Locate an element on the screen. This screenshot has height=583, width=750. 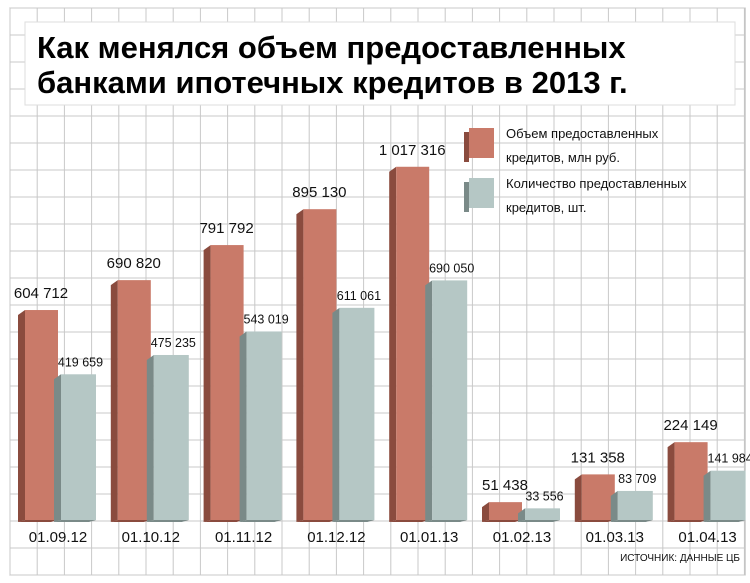
data-label: 690 050 is located at coordinates (451, 268).